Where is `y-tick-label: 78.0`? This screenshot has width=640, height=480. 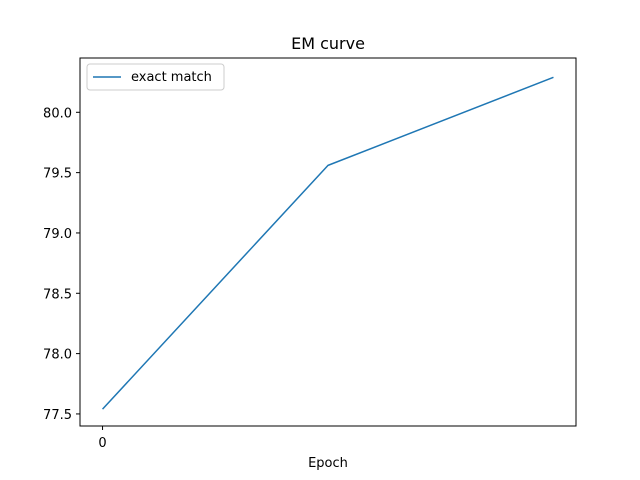 y-tick-label: 78.0 is located at coordinates (57, 355).